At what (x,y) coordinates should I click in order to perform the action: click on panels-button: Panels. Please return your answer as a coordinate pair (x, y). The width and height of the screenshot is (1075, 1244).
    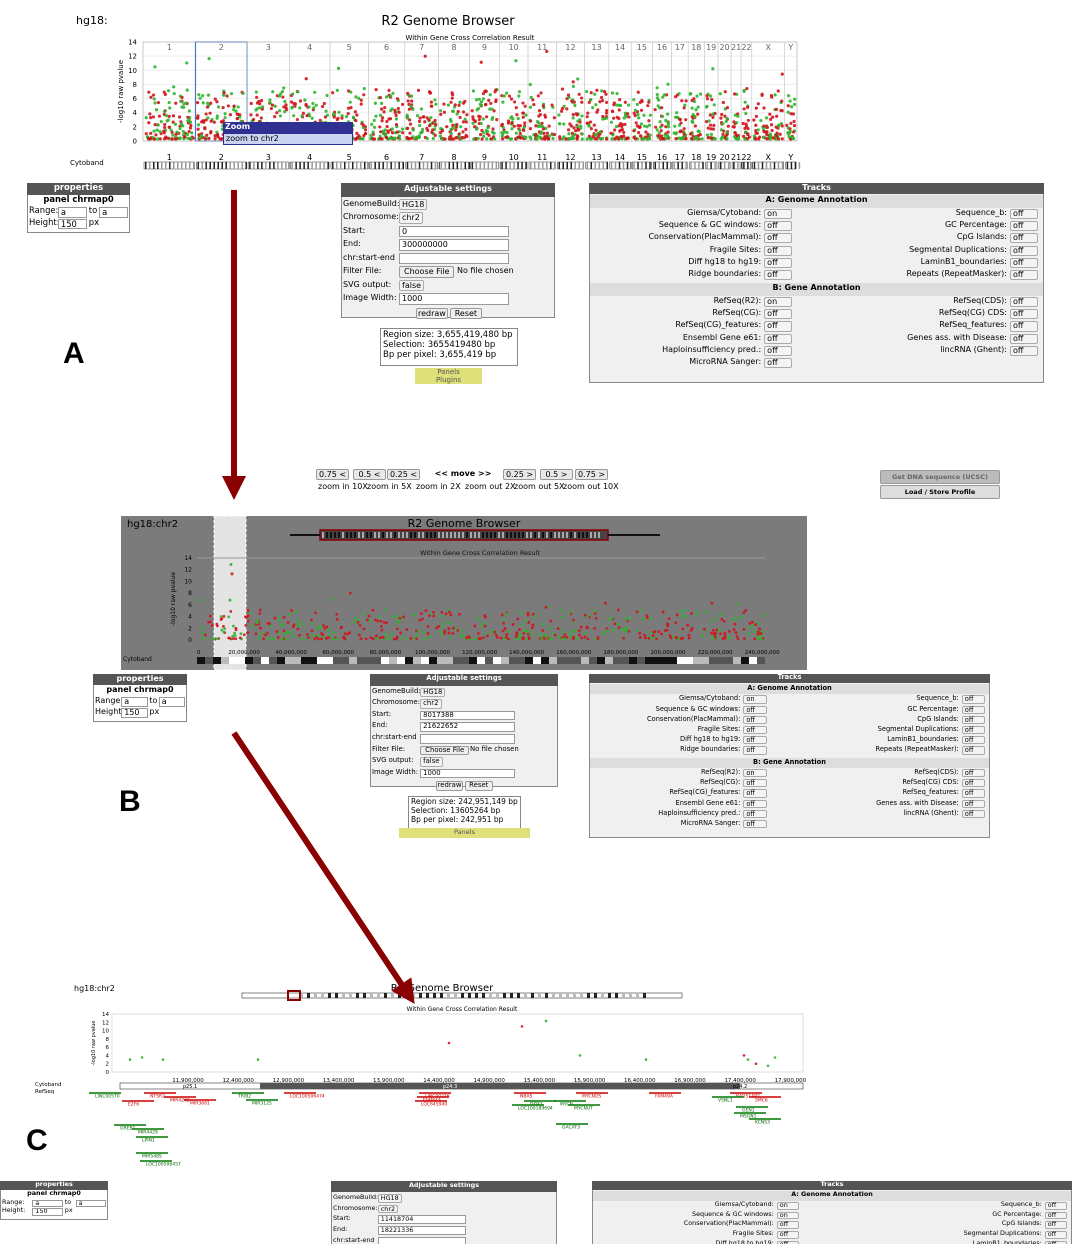
    Looking at the image, I should click on (464, 833).